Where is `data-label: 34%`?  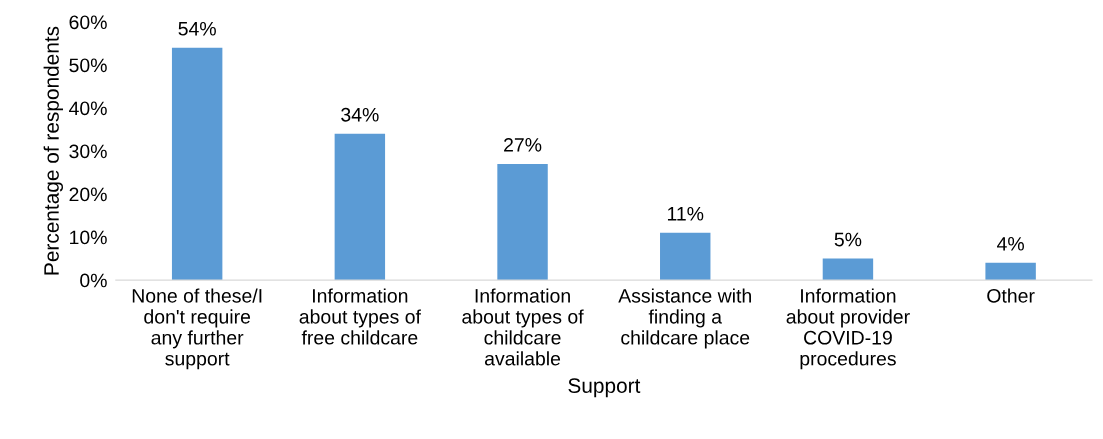 data-label: 34% is located at coordinates (360, 114).